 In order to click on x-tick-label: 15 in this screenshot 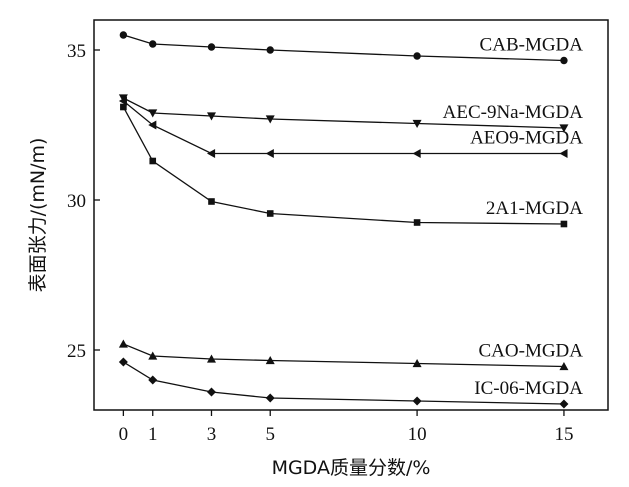, I will do `click(563, 434)`.